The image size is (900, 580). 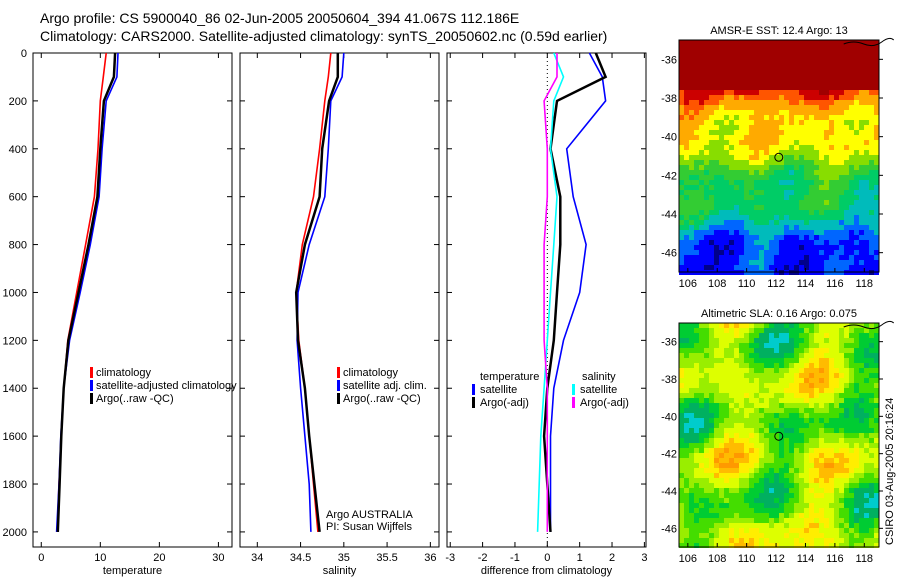 I want to click on map-lon-label: 112, so click(x=776, y=559).